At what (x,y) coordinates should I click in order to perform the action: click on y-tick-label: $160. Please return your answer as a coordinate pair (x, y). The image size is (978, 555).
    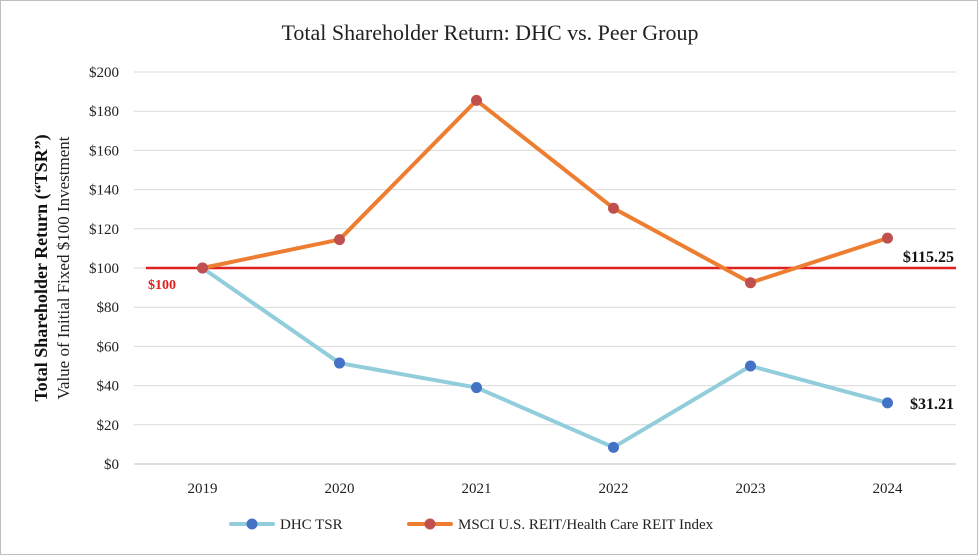
    Looking at the image, I should click on (104, 151).